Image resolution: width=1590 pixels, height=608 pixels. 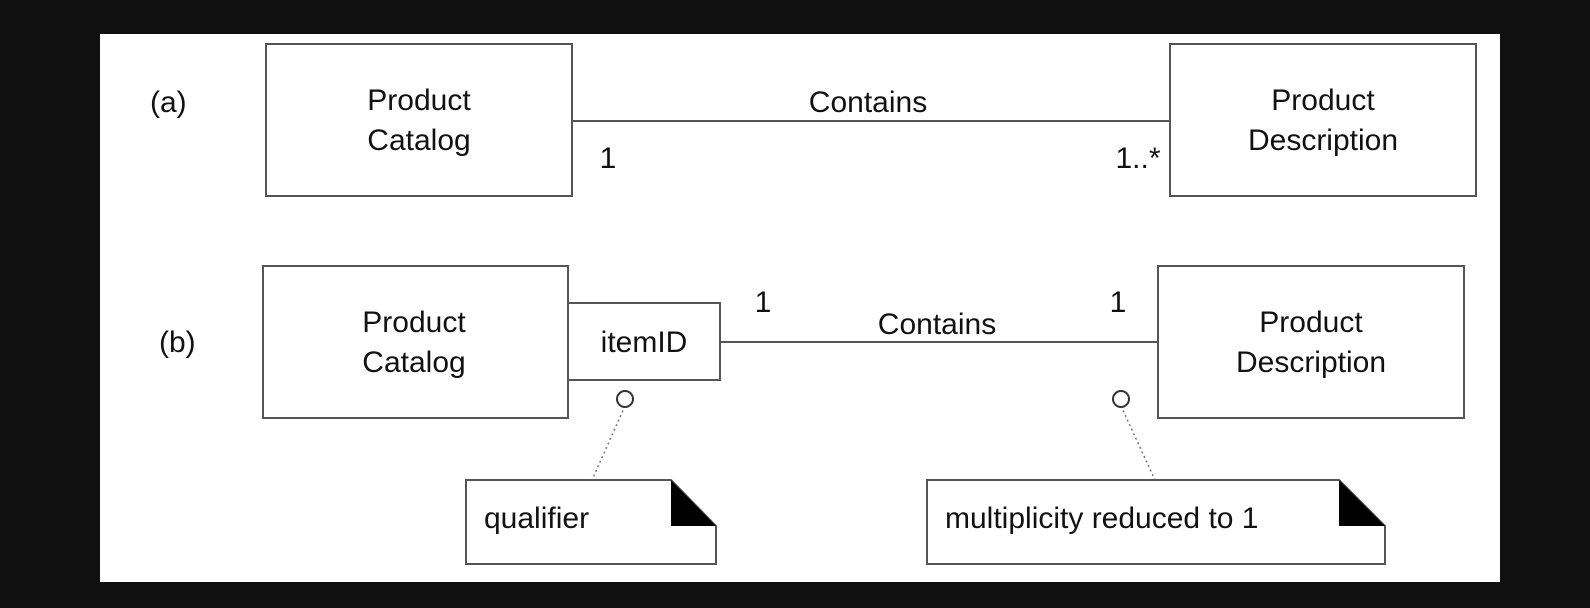 I want to click on b-left-multiplicity: 1, so click(x=763, y=302).